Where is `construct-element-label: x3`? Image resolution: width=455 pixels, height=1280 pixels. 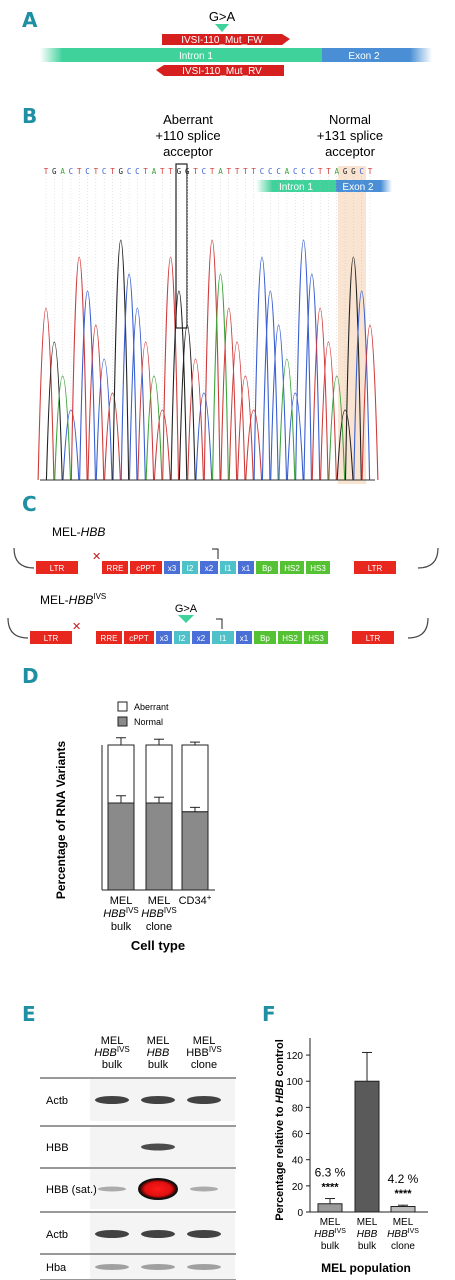
construct-element-label: x3 is located at coordinates (164, 638).